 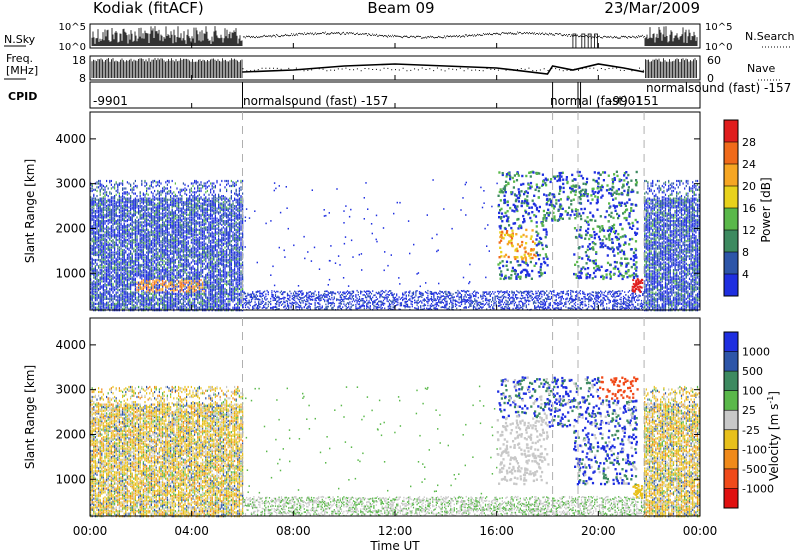 What do you see at coordinates (82, 78) in the screenshot?
I see `freq-left-tick-bottom: 8` at bounding box center [82, 78].